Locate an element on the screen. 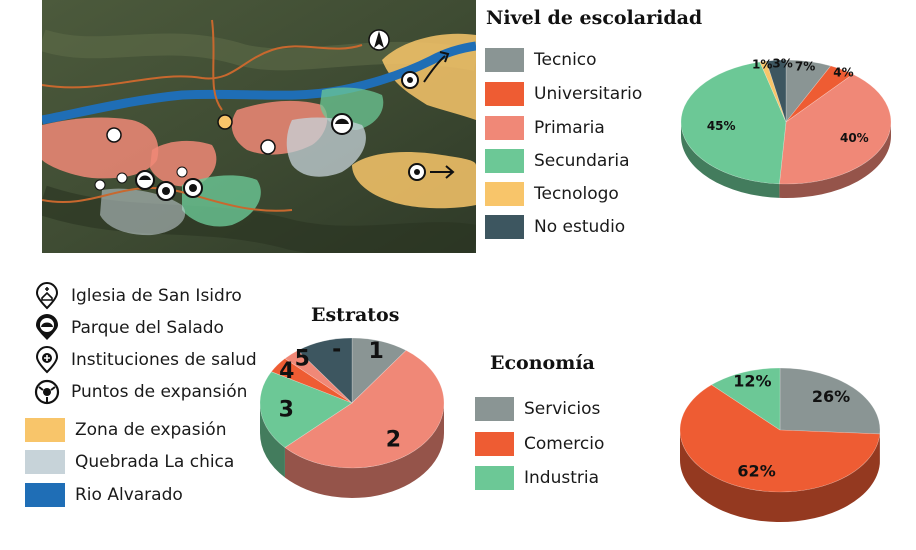 This screenshot has width=916, height=550. pie-slice-no-estudio is located at coordinates (776, 91).